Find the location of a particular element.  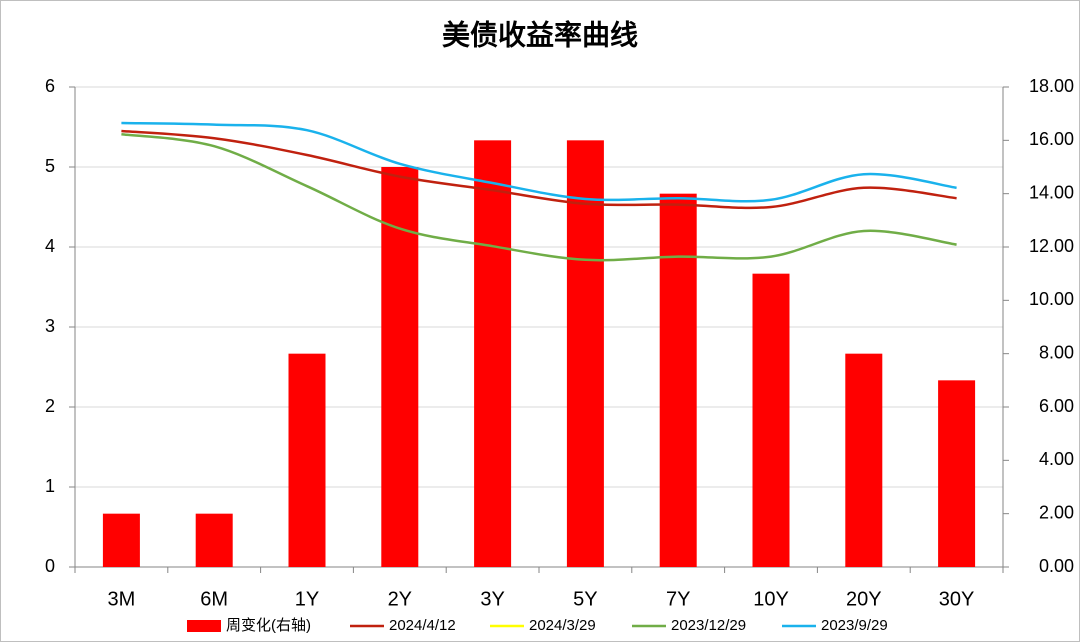

x-tick-label: 7Y is located at coordinates (678, 599).